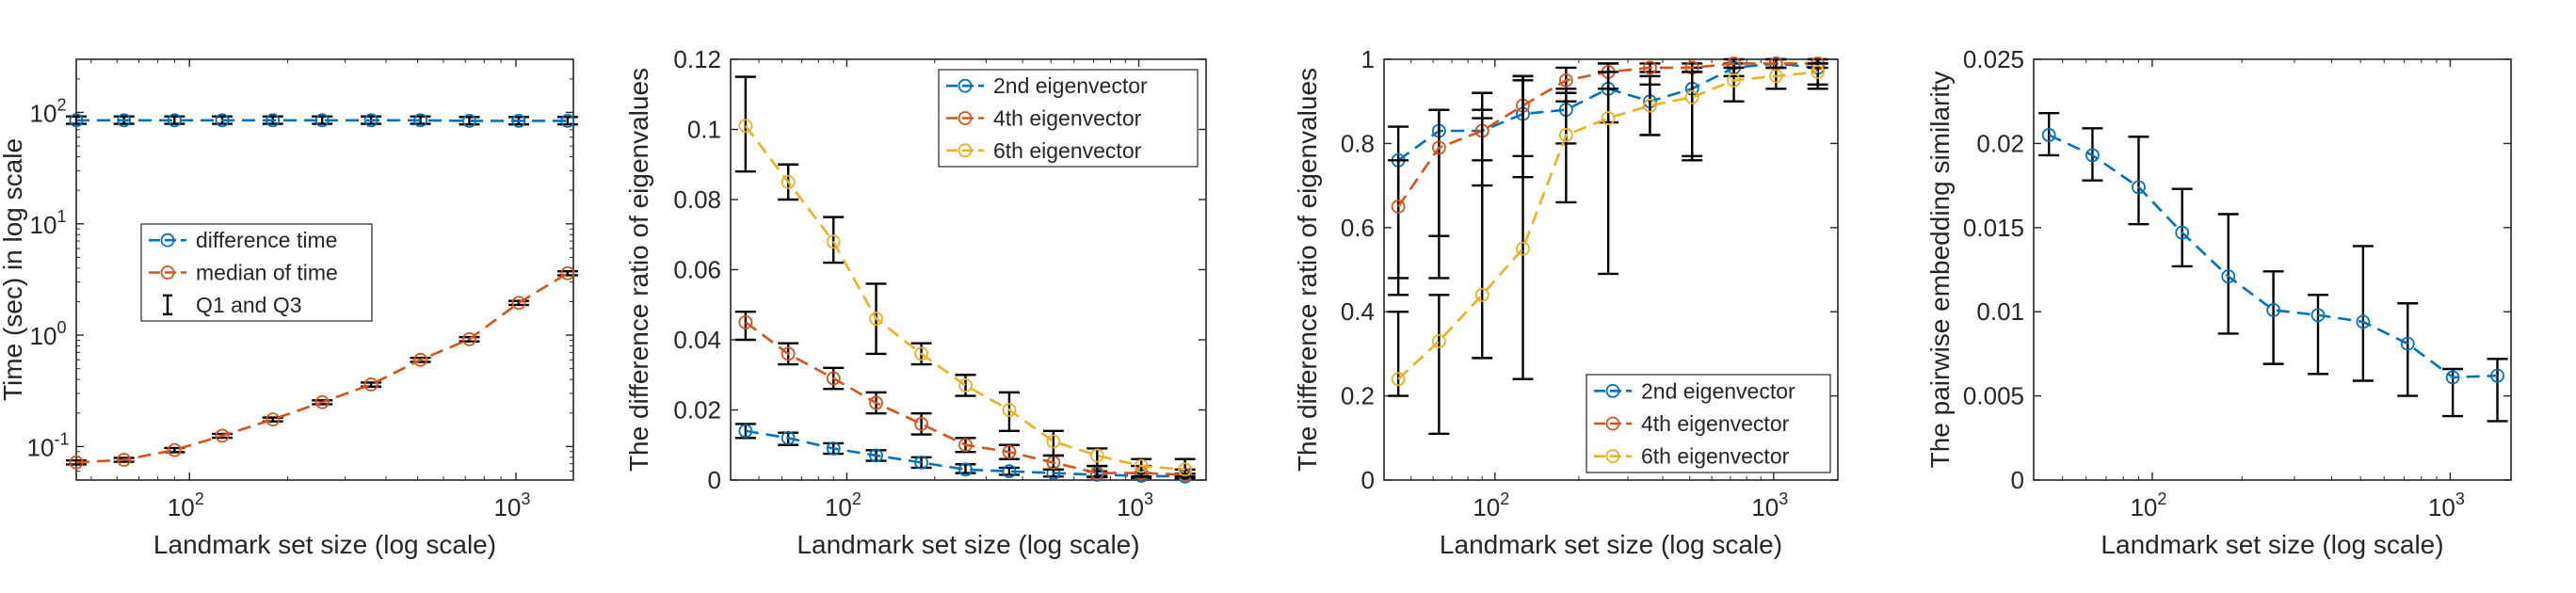 This screenshot has width=2576, height=593. I want to click on legend-item: difference time, so click(243, 240).